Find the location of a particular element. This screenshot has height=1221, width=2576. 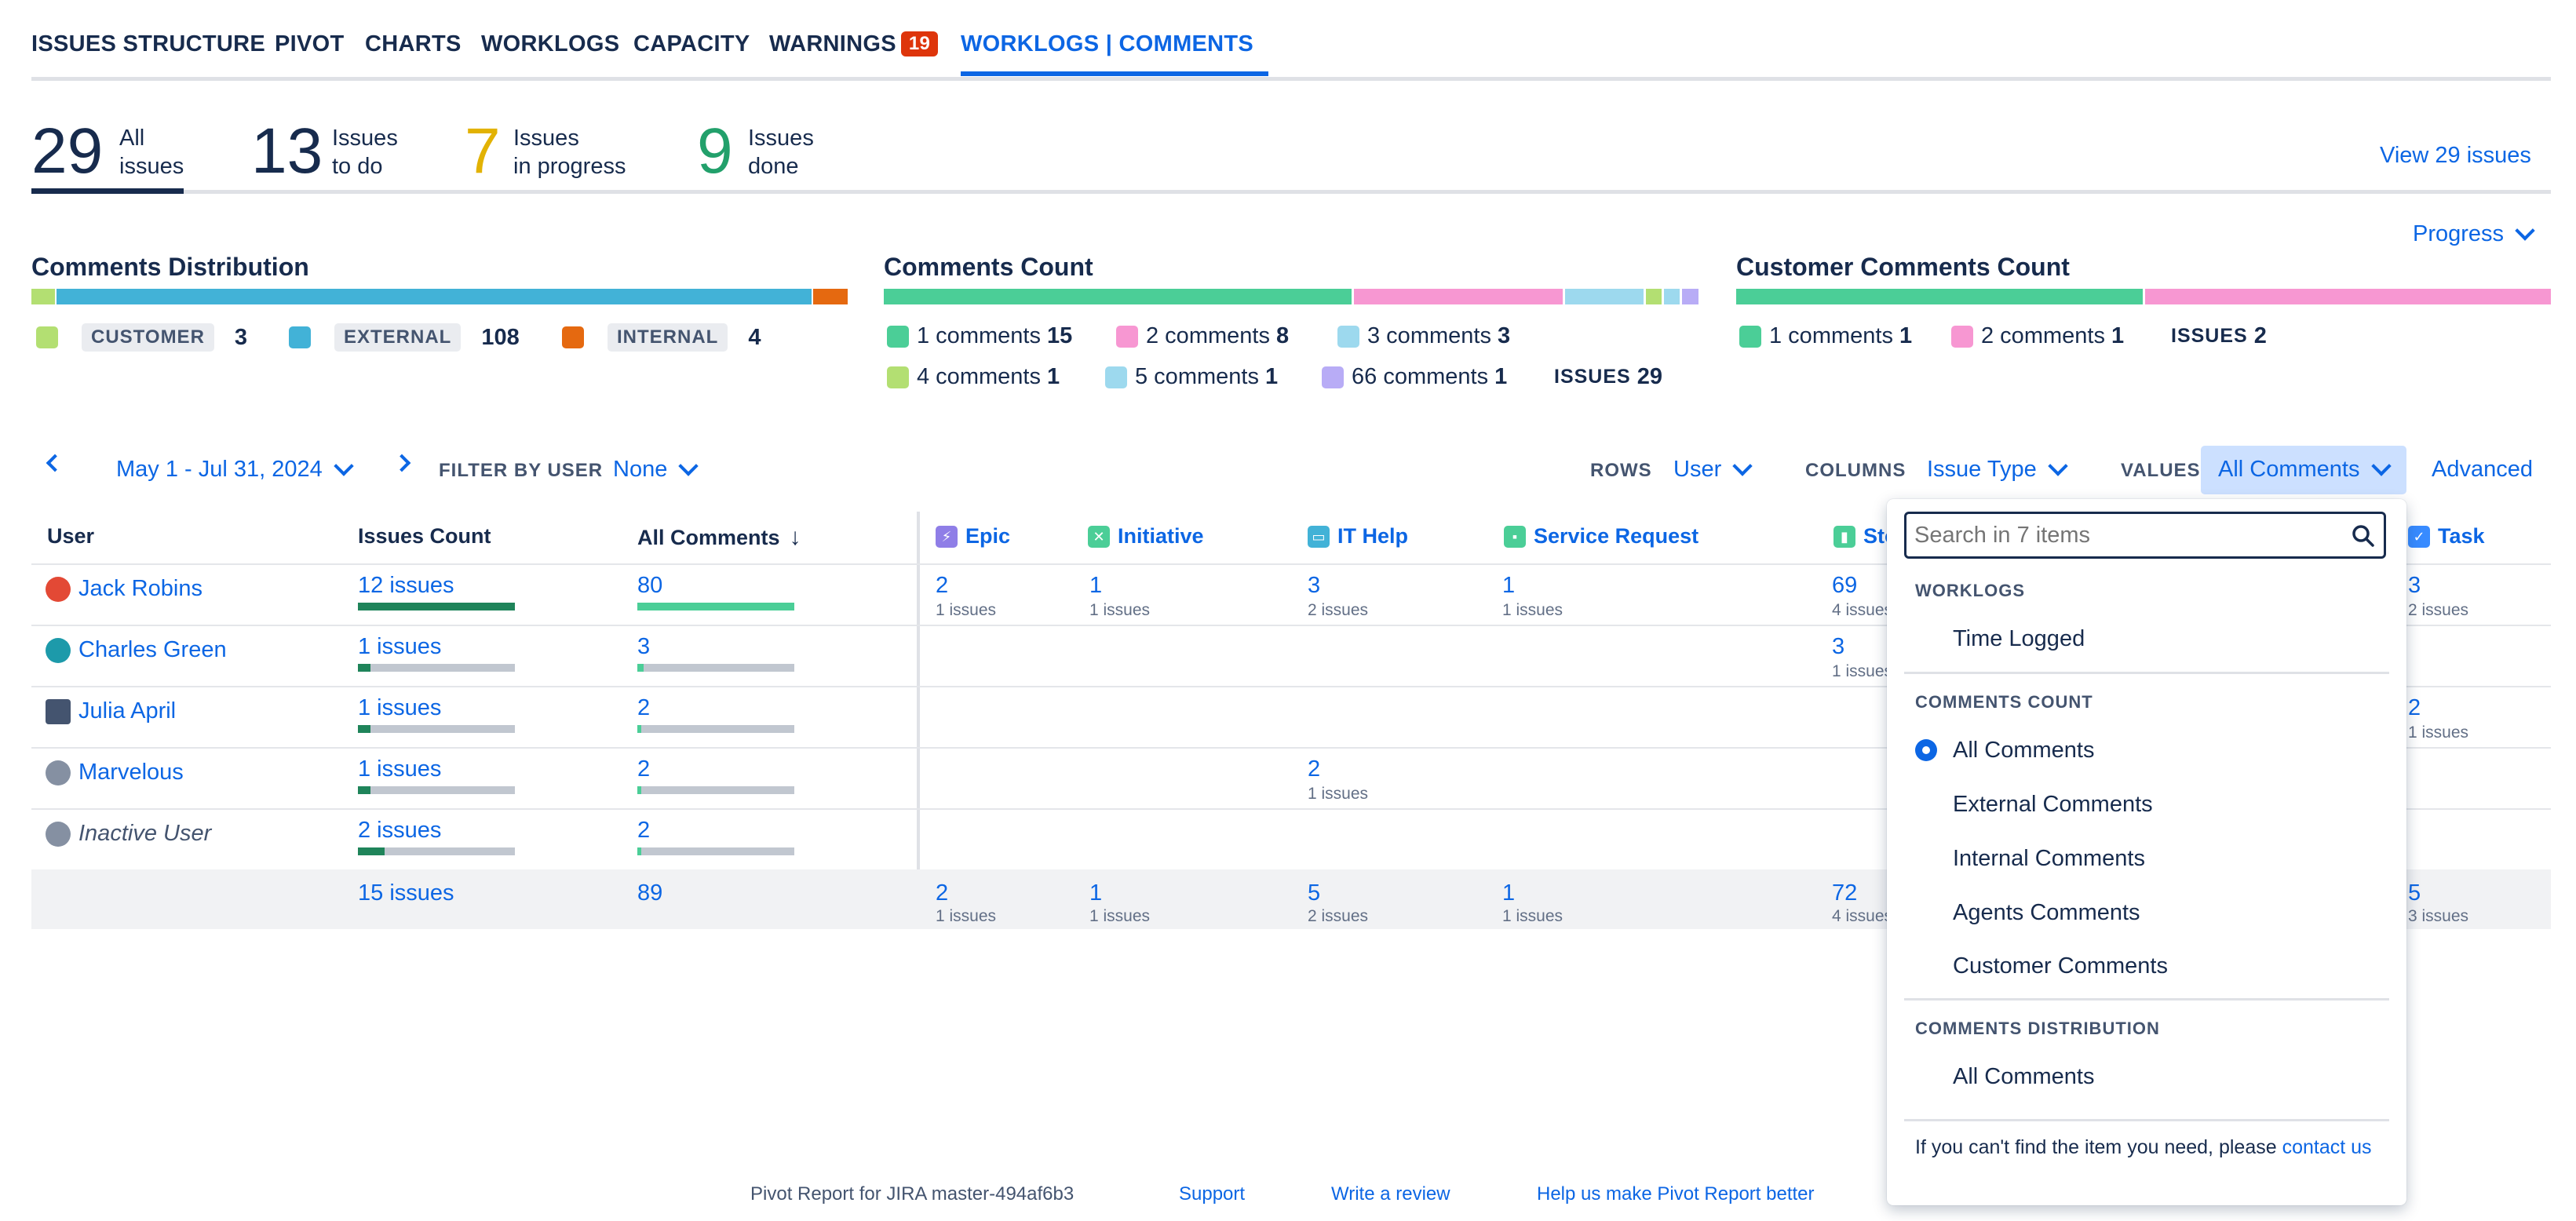

story-cell: 3 is located at coordinates (1838, 646).